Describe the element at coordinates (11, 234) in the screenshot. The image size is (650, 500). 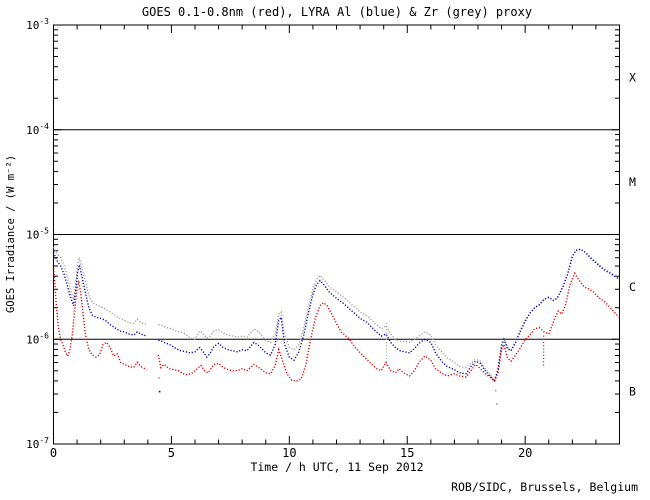
I see `y-axis-label: GOES Irradiance / (W m⁻²)` at that location.